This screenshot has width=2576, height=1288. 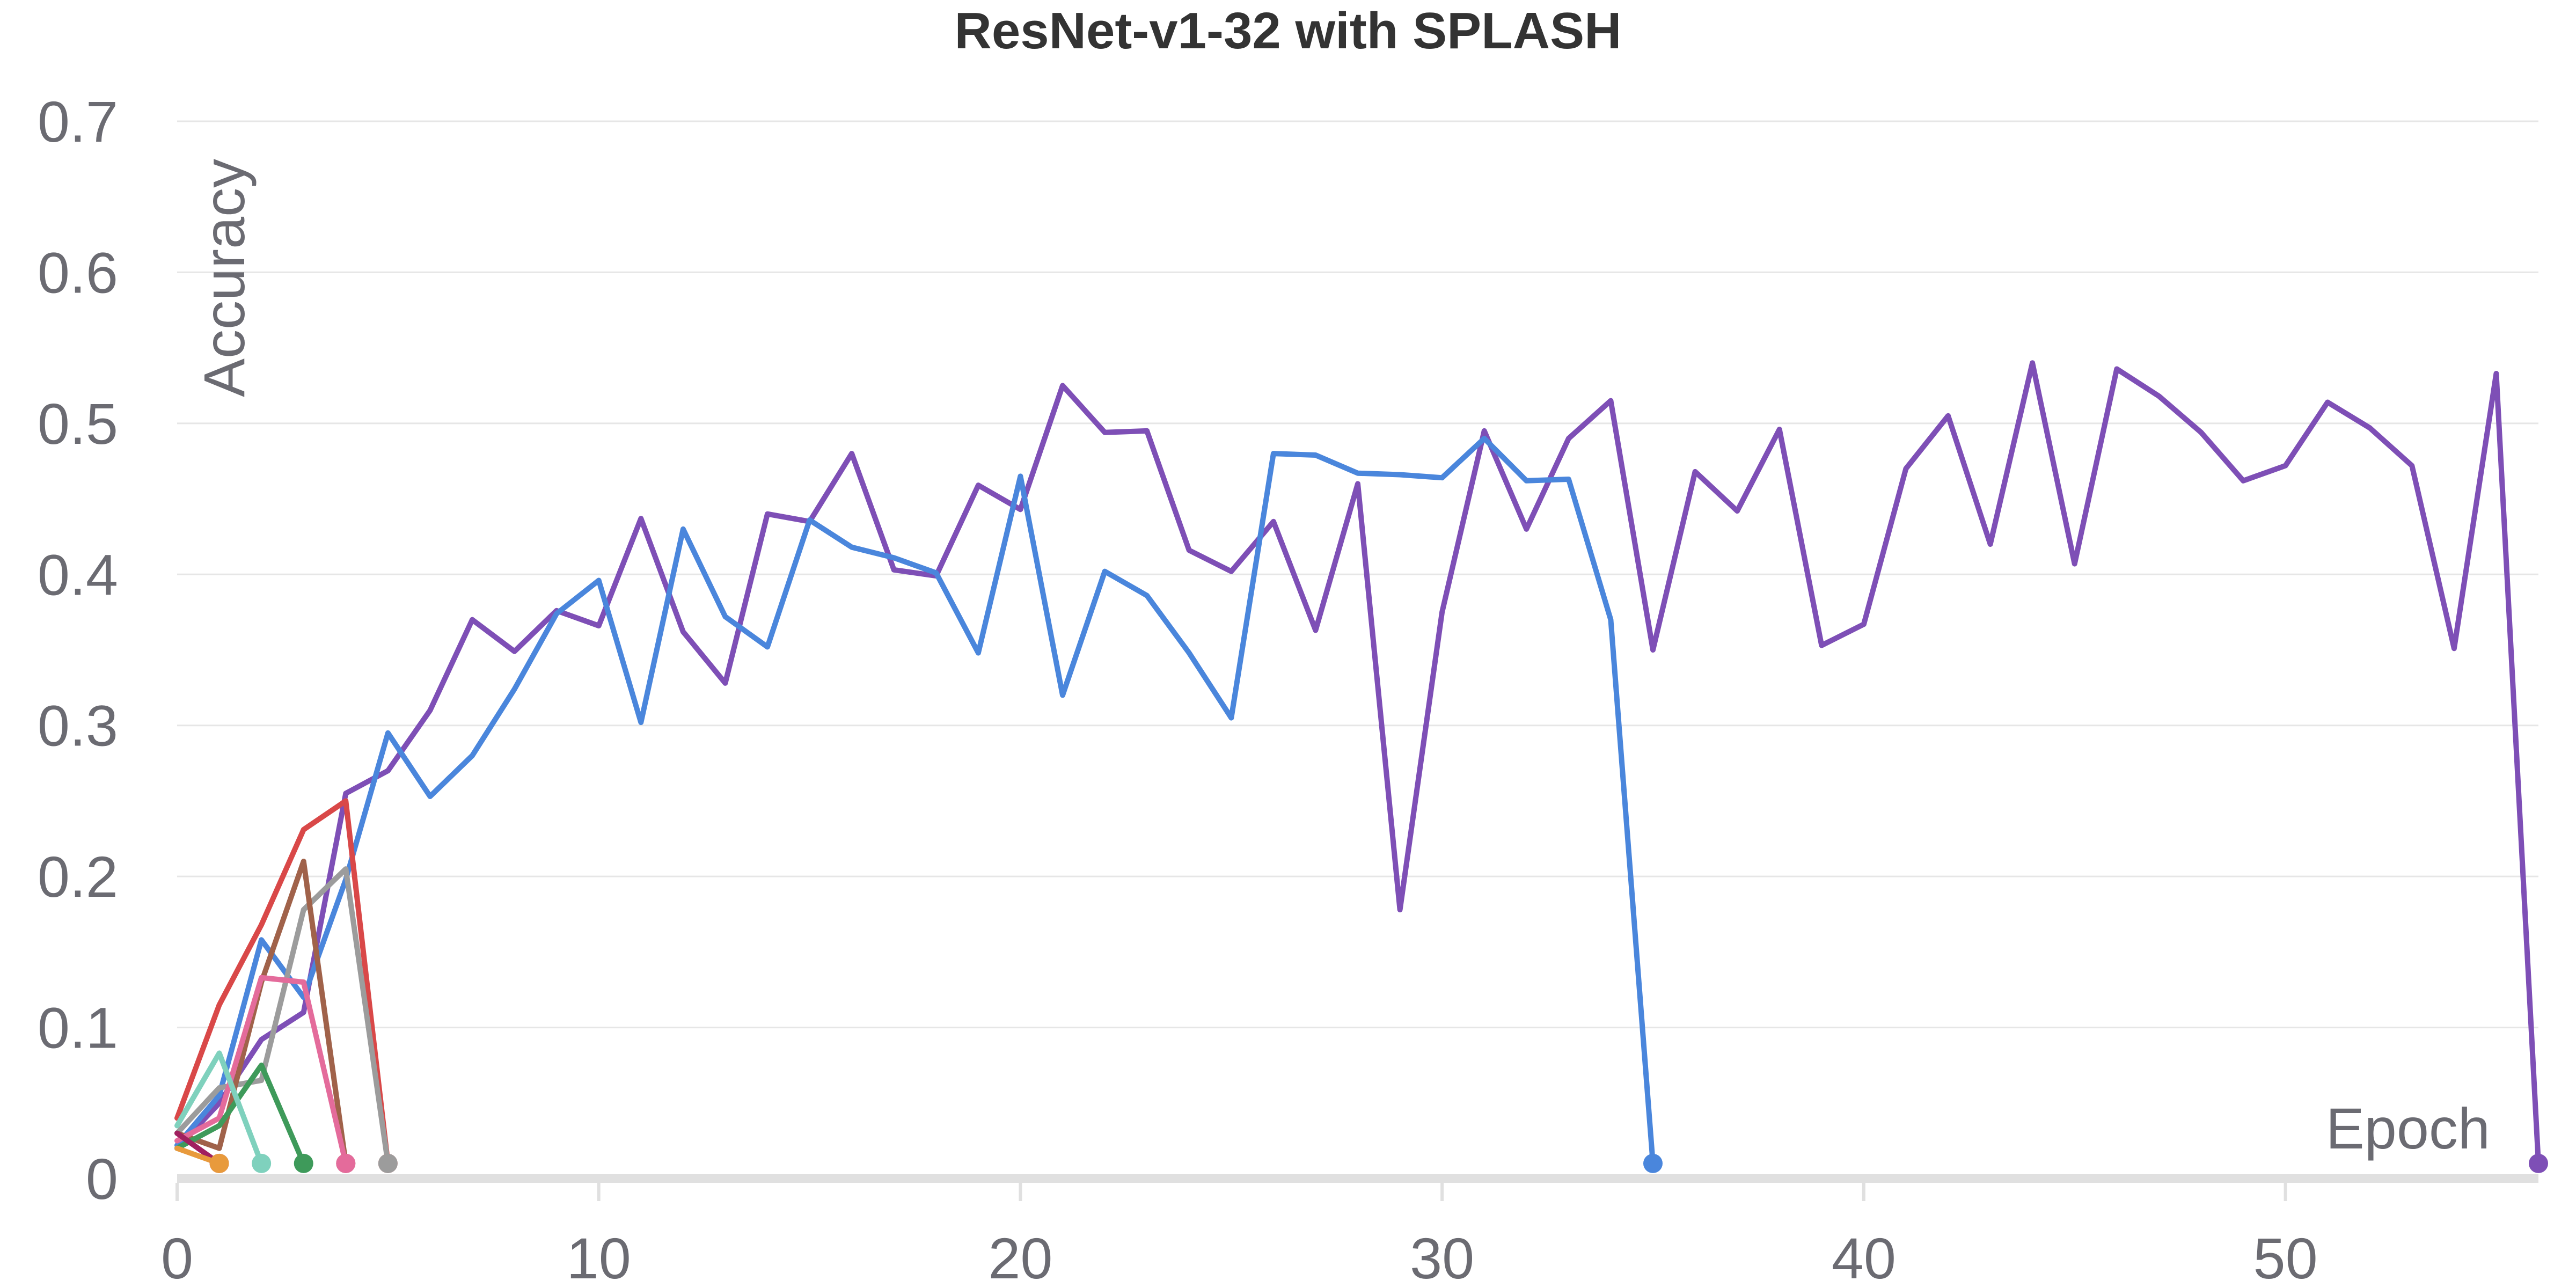 What do you see at coordinates (78, 574) in the screenshot?
I see `y-tick-label: 0.4` at bounding box center [78, 574].